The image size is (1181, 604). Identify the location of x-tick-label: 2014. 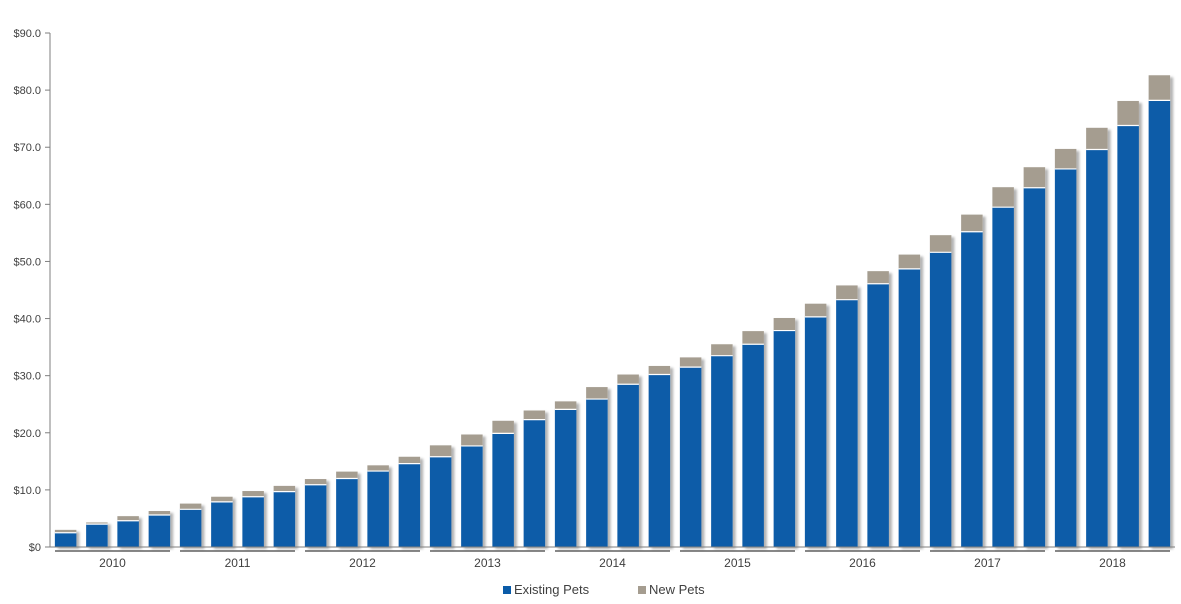
(612, 563).